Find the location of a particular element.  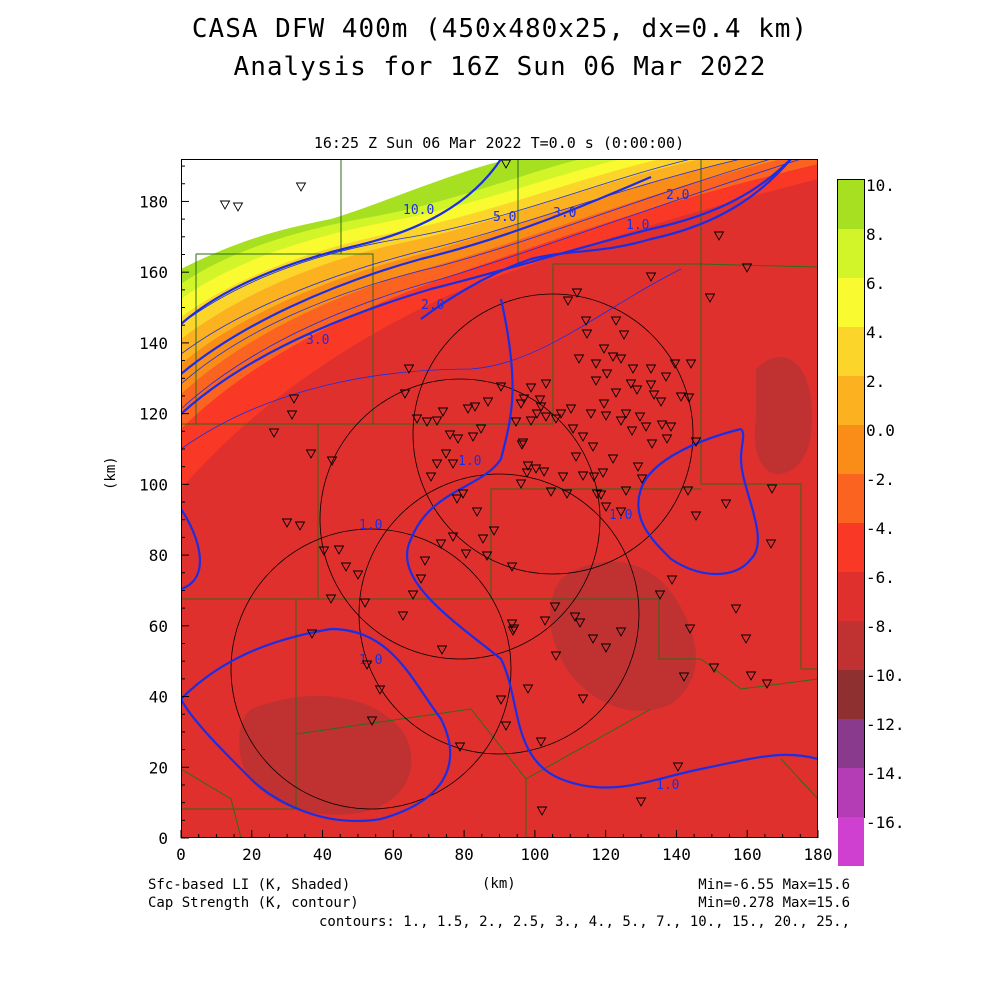

color-bar-label: -6. is located at coordinates (880, 577).